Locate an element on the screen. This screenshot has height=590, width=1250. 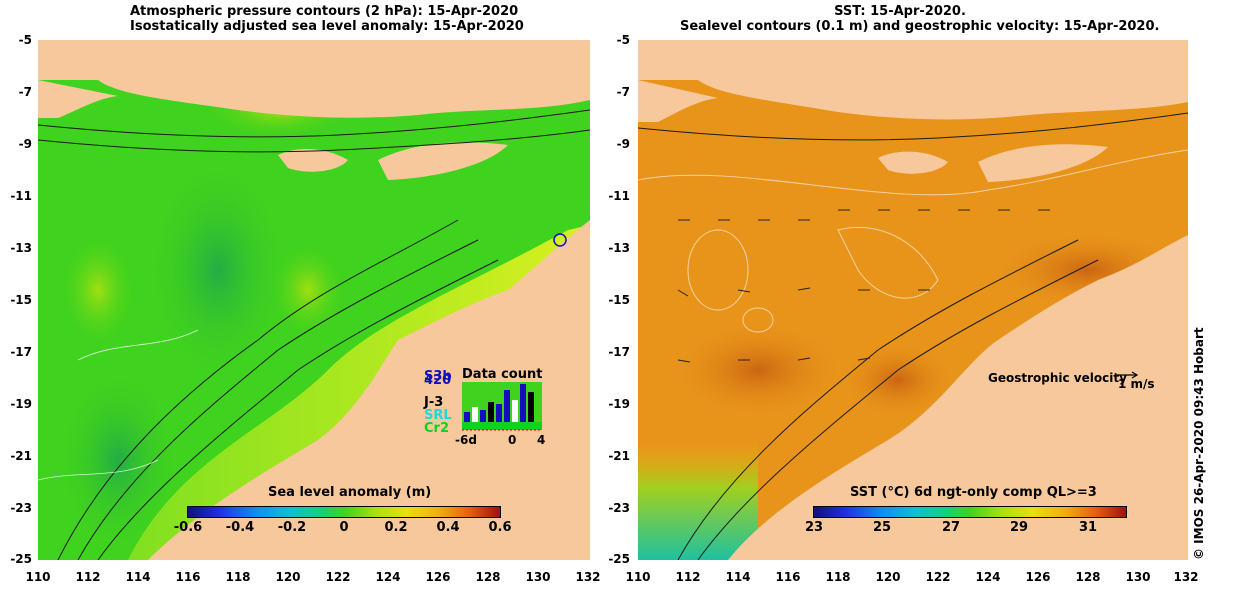
mission-cr2: Cr2 is located at coordinates (436, 428).